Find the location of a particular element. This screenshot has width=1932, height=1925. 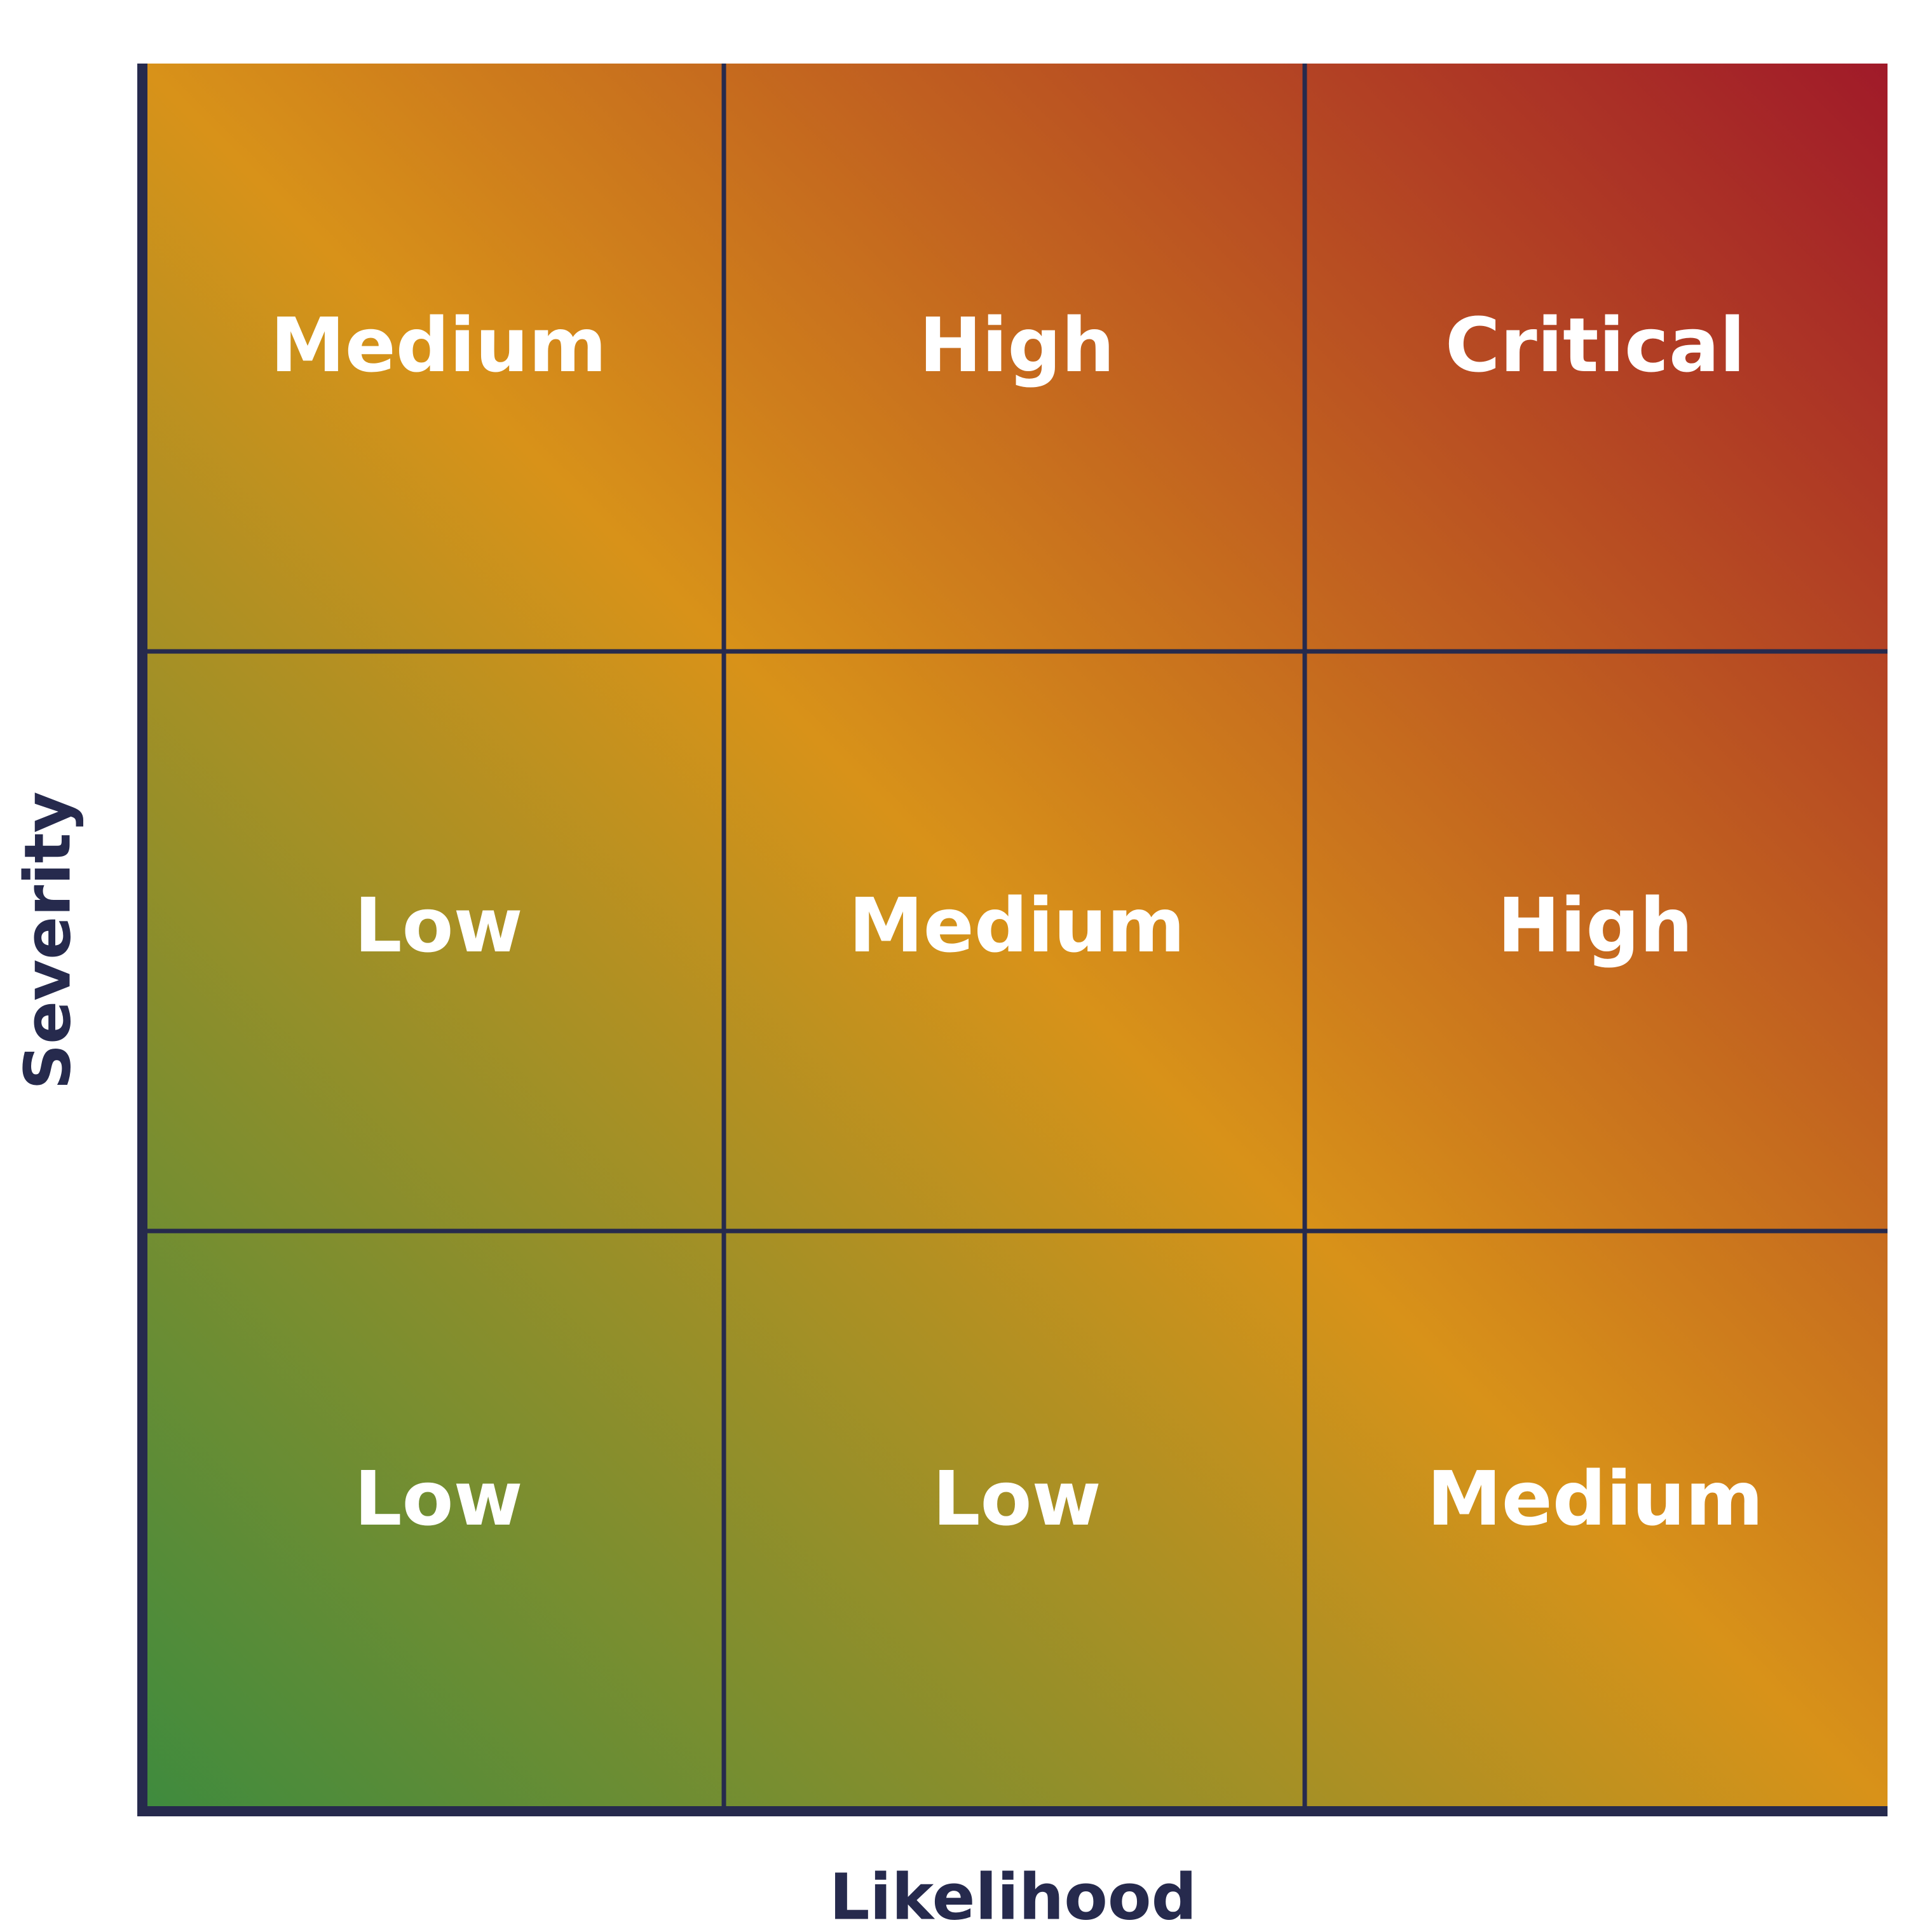

cell-label: Critical is located at coordinates (1595, 345).